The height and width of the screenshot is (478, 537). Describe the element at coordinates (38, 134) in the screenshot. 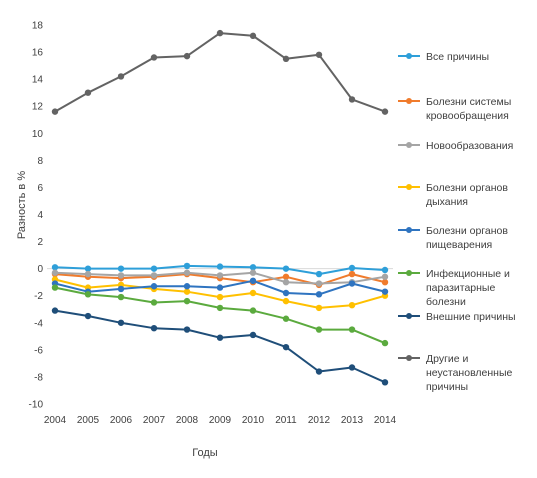

I see `y-tick-label: 10` at that location.